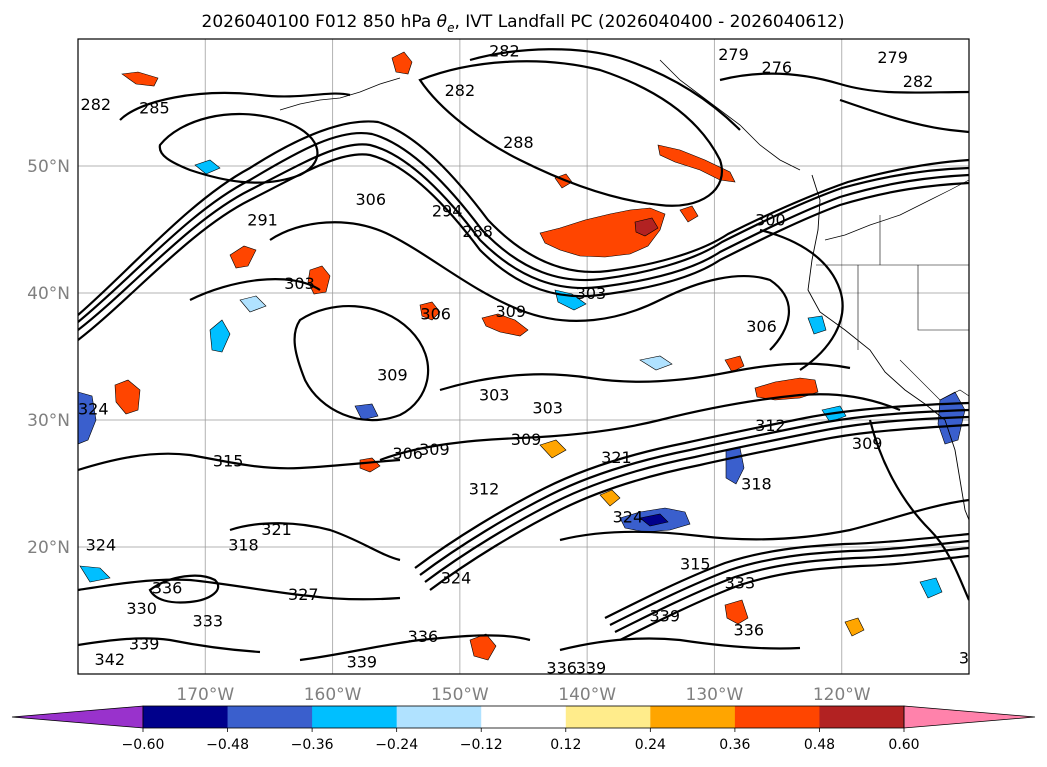 The height and width of the screenshot is (767, 1047). I want to click on contour-label: 318, so click(243, 544).